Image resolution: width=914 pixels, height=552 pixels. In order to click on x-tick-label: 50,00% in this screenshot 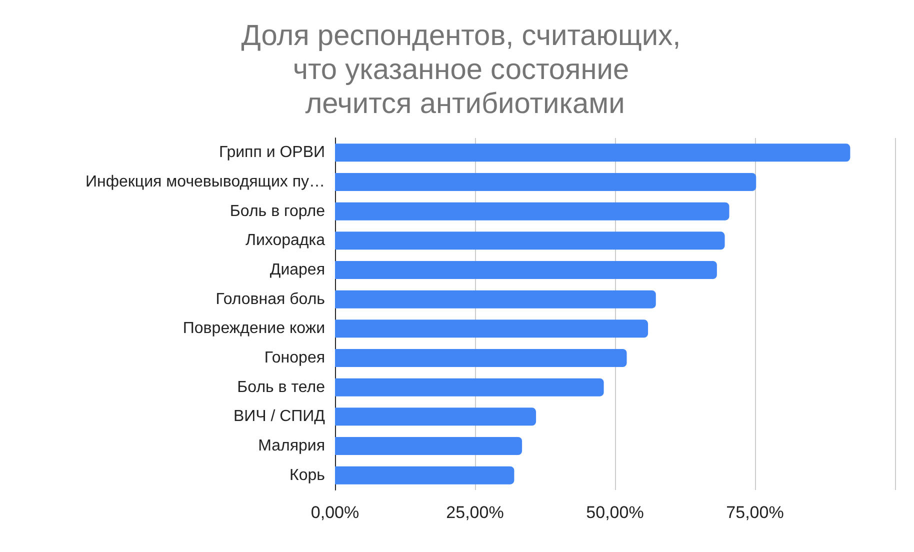, I will do `click(615, 512)`.